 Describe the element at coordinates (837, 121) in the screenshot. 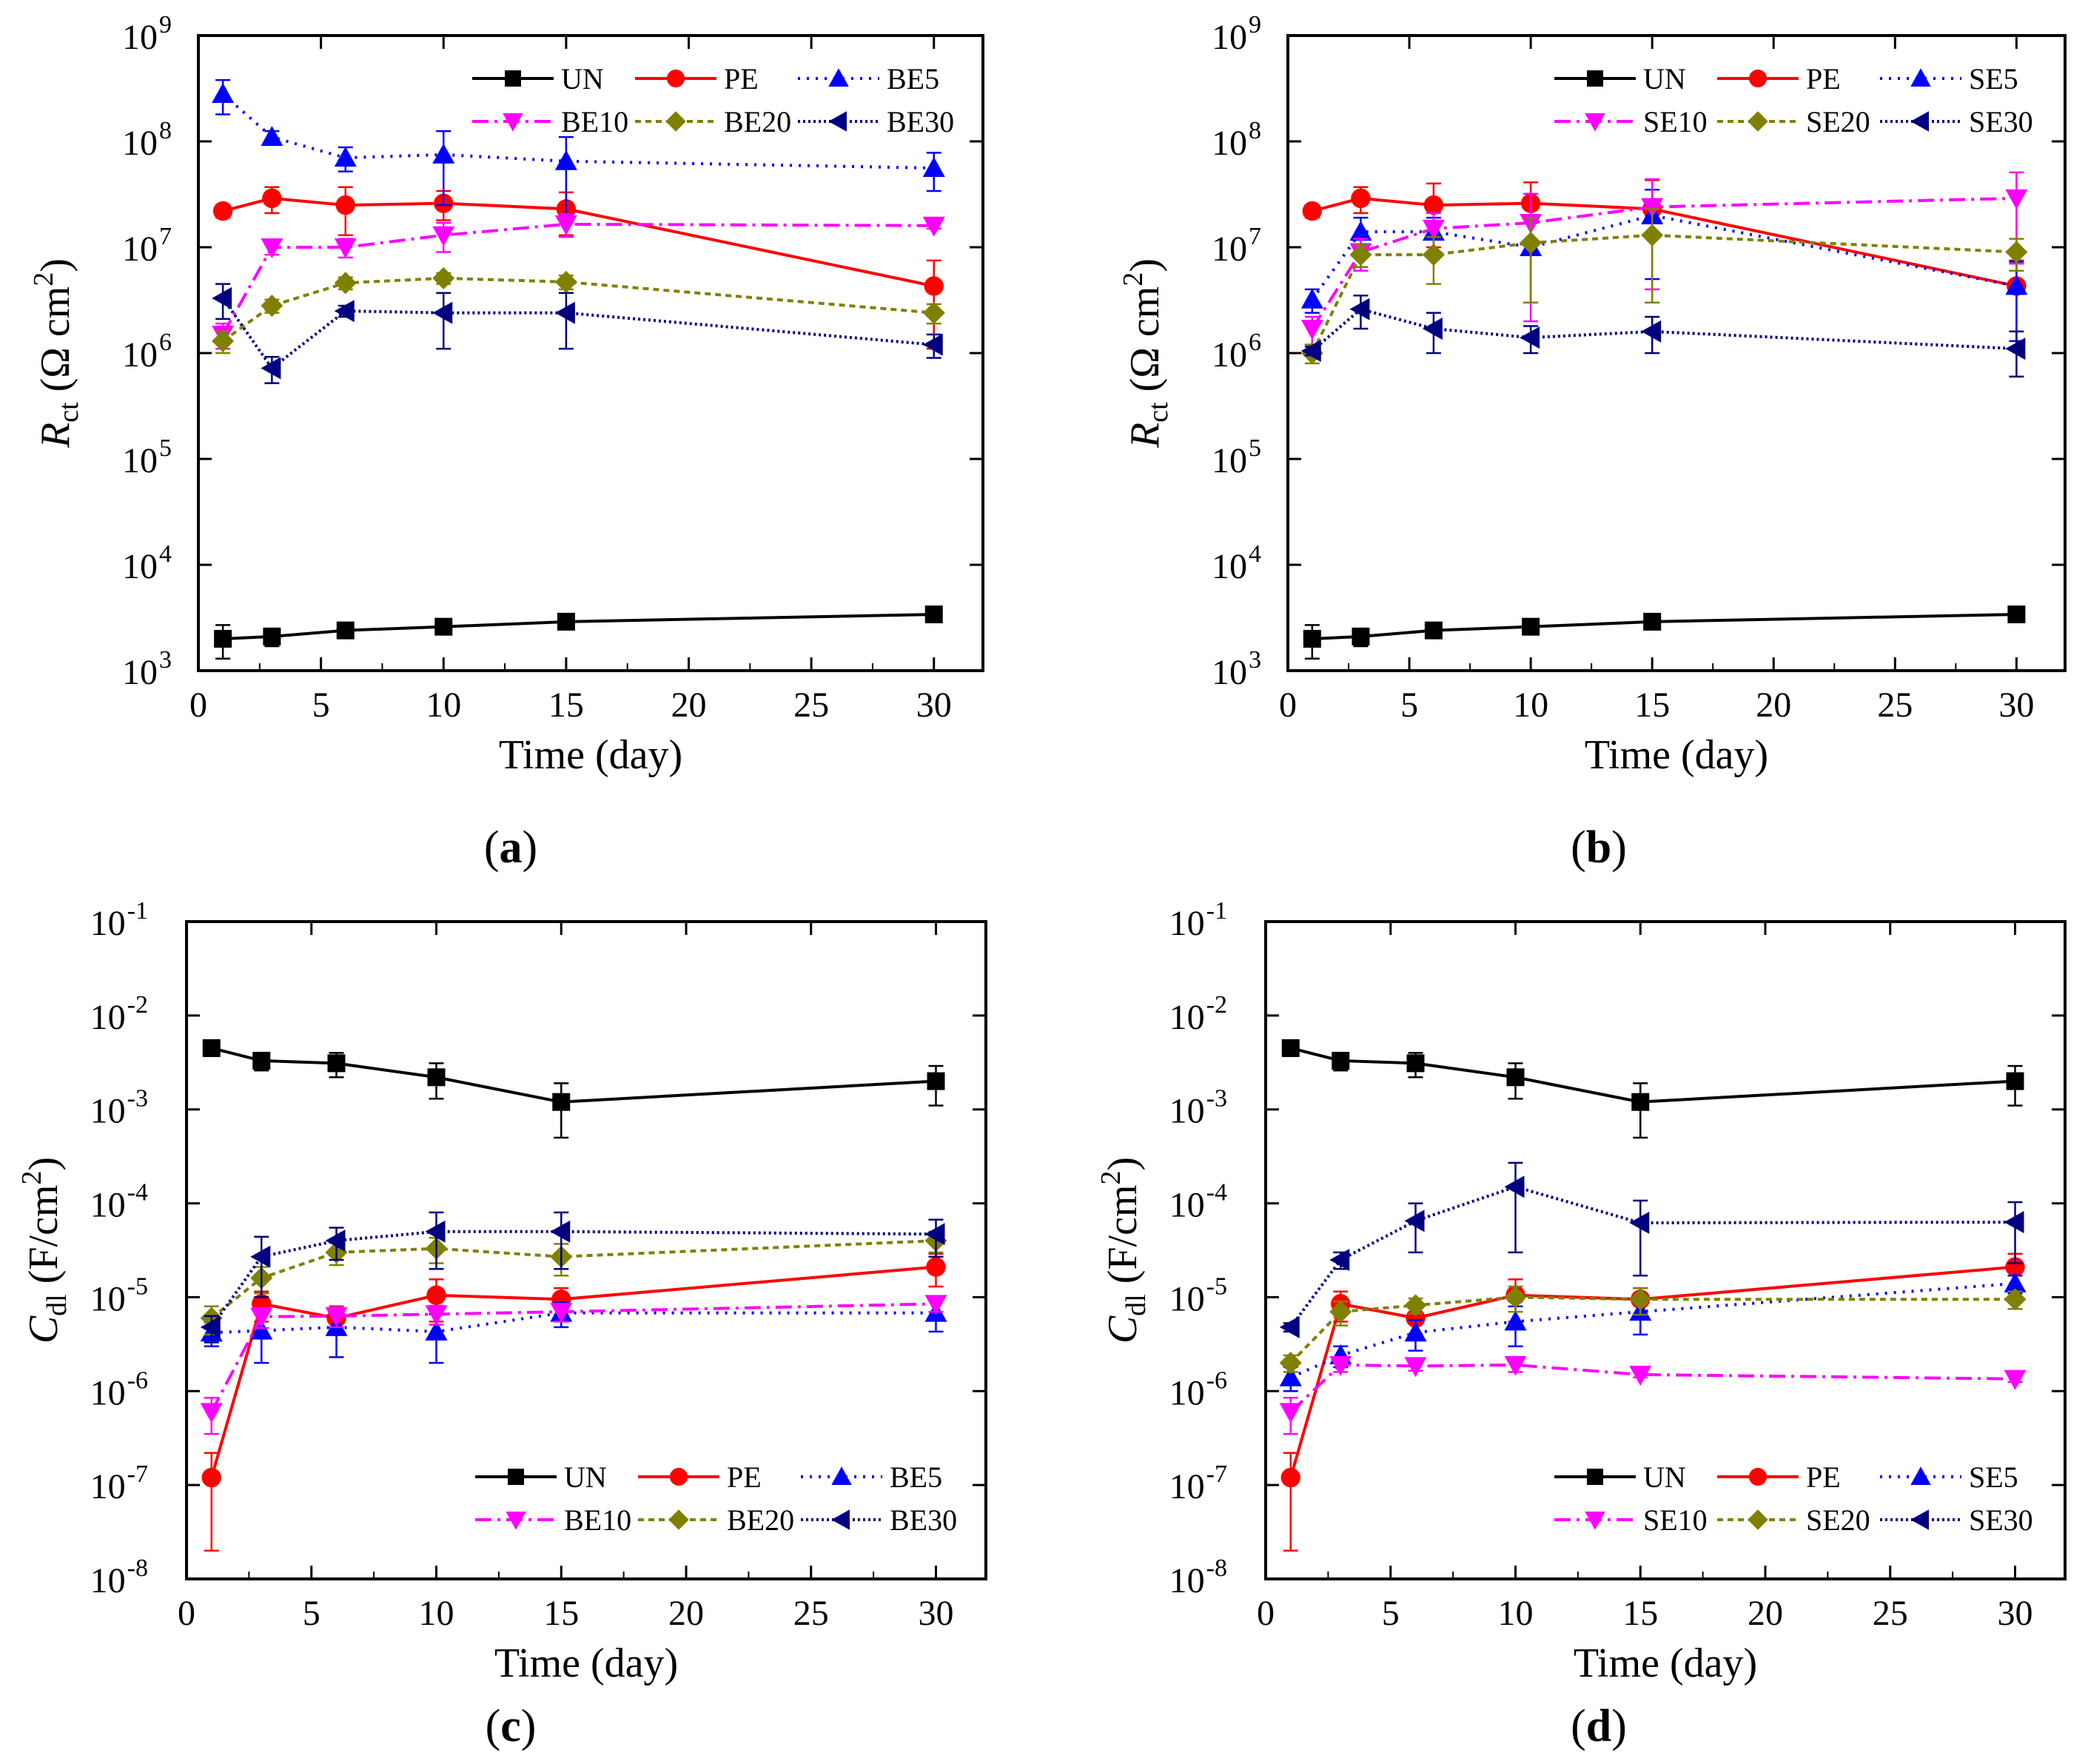

I see `legend-marker-BE30` at that location.